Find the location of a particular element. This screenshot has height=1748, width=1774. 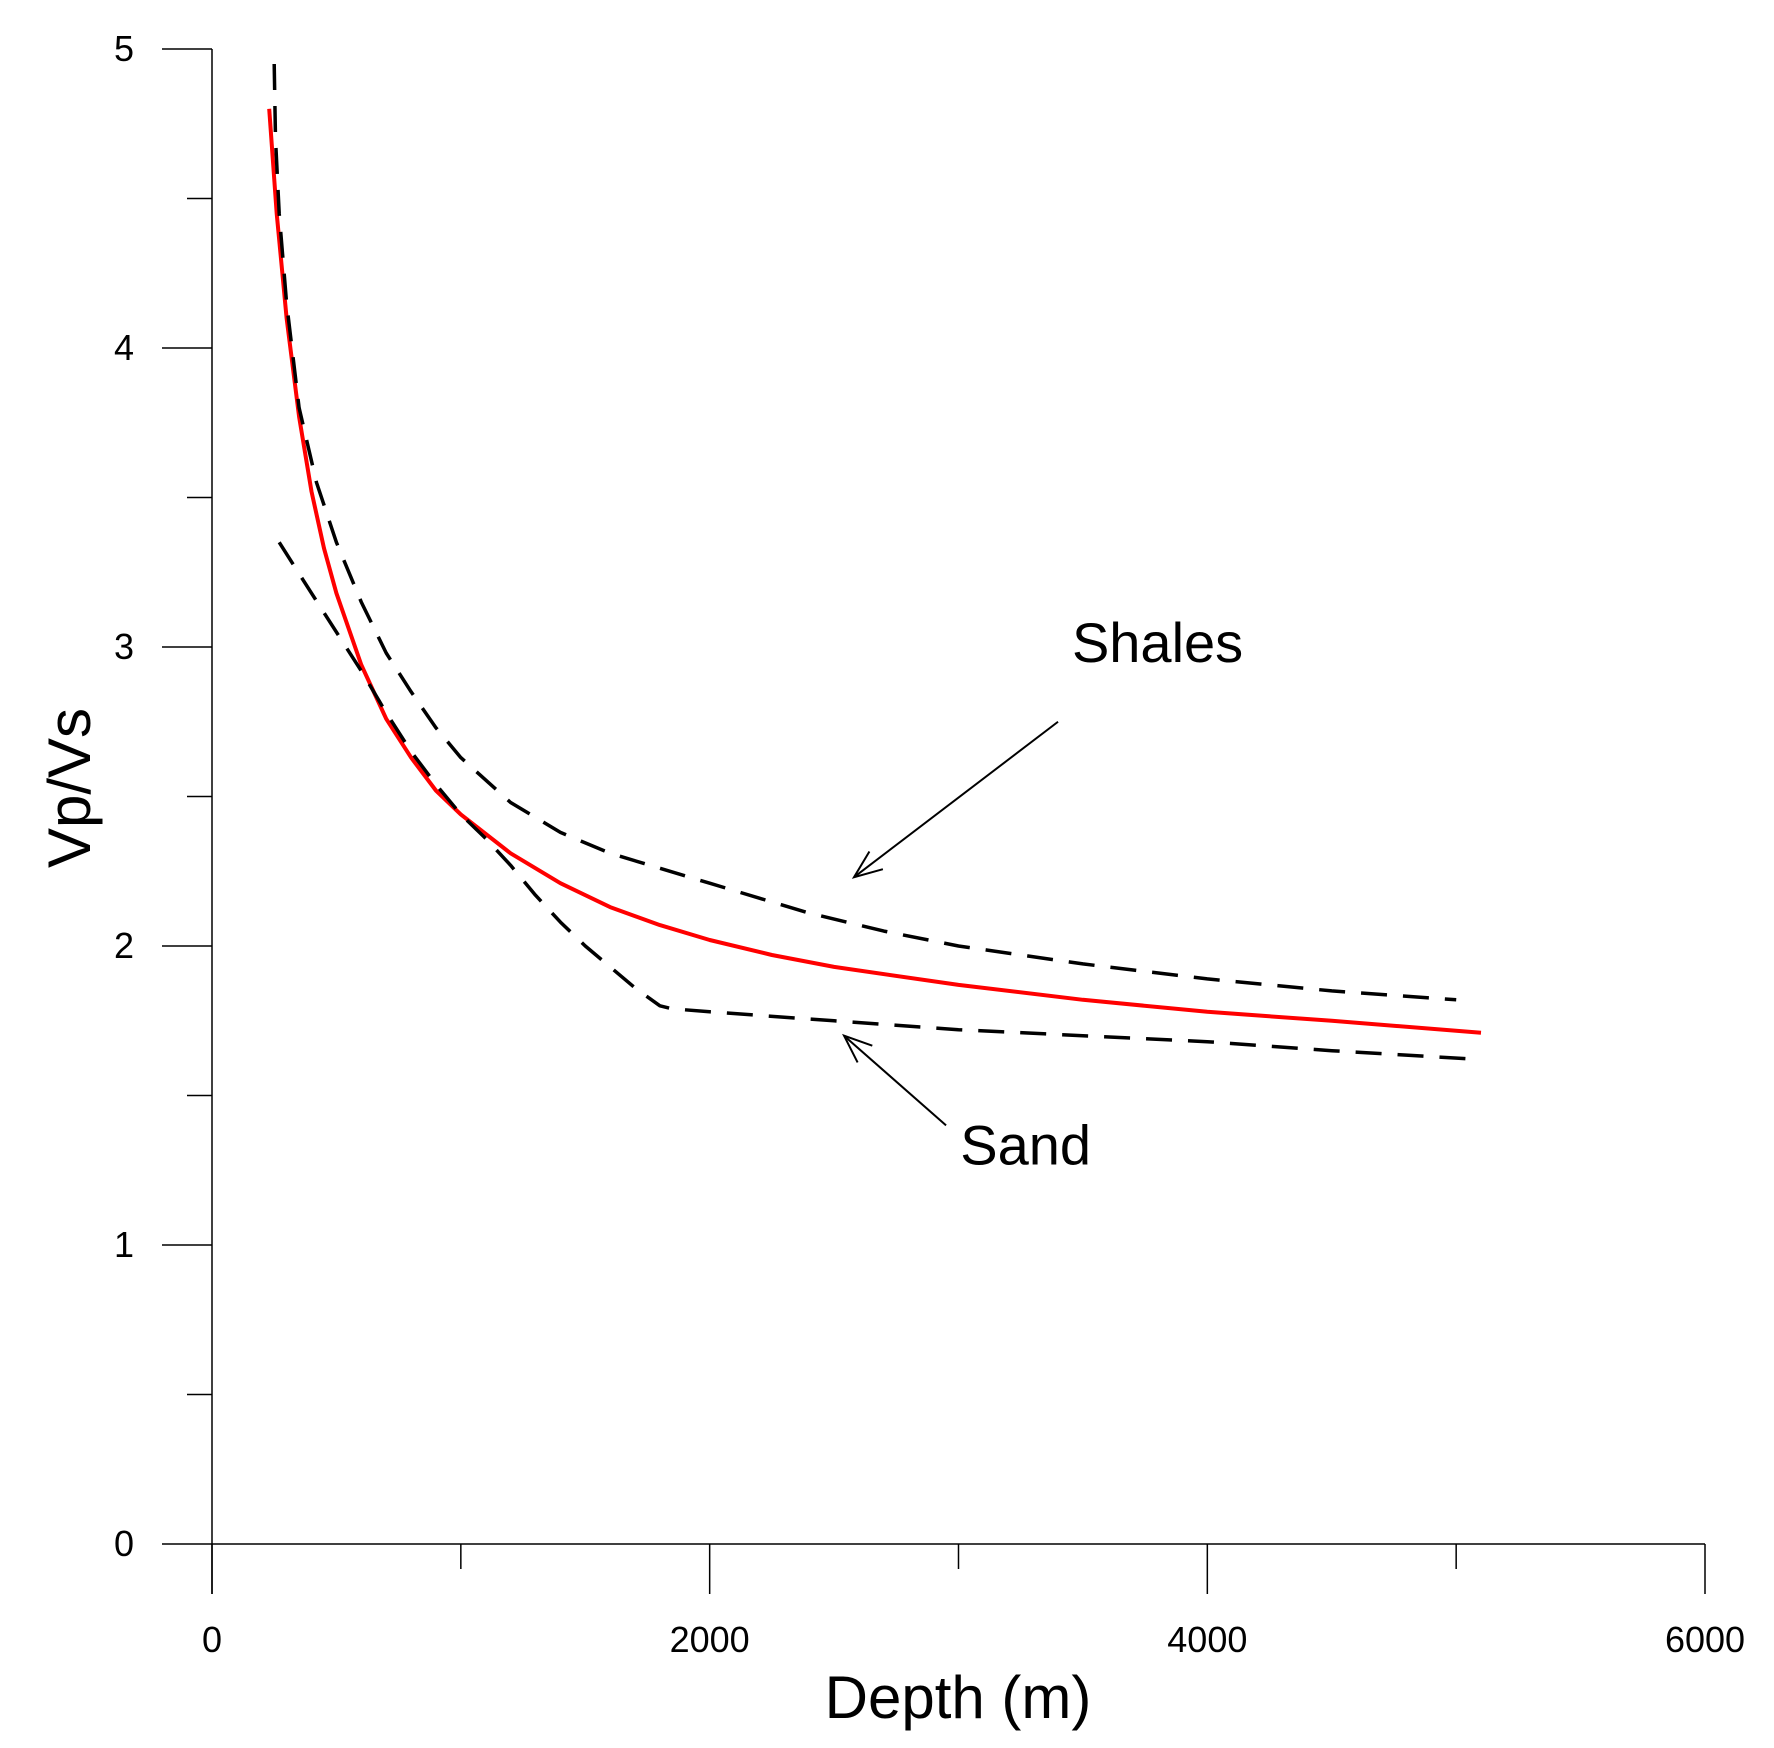

y-tick-label: 3 is located at coordinates (124, 646).